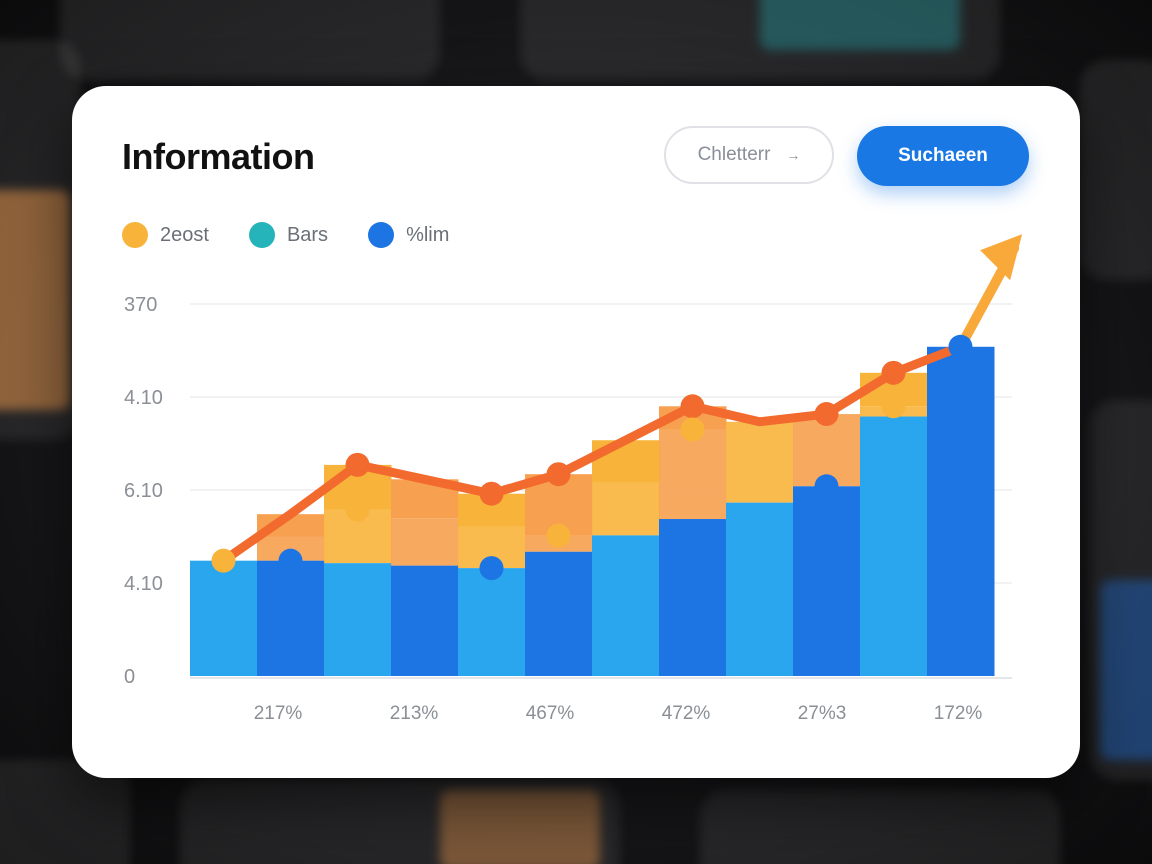 The image size is (1152, 864). Describe the element at coordinates (793, 155) in the screenshot. I see `arrow-right-icon: →` at that location.